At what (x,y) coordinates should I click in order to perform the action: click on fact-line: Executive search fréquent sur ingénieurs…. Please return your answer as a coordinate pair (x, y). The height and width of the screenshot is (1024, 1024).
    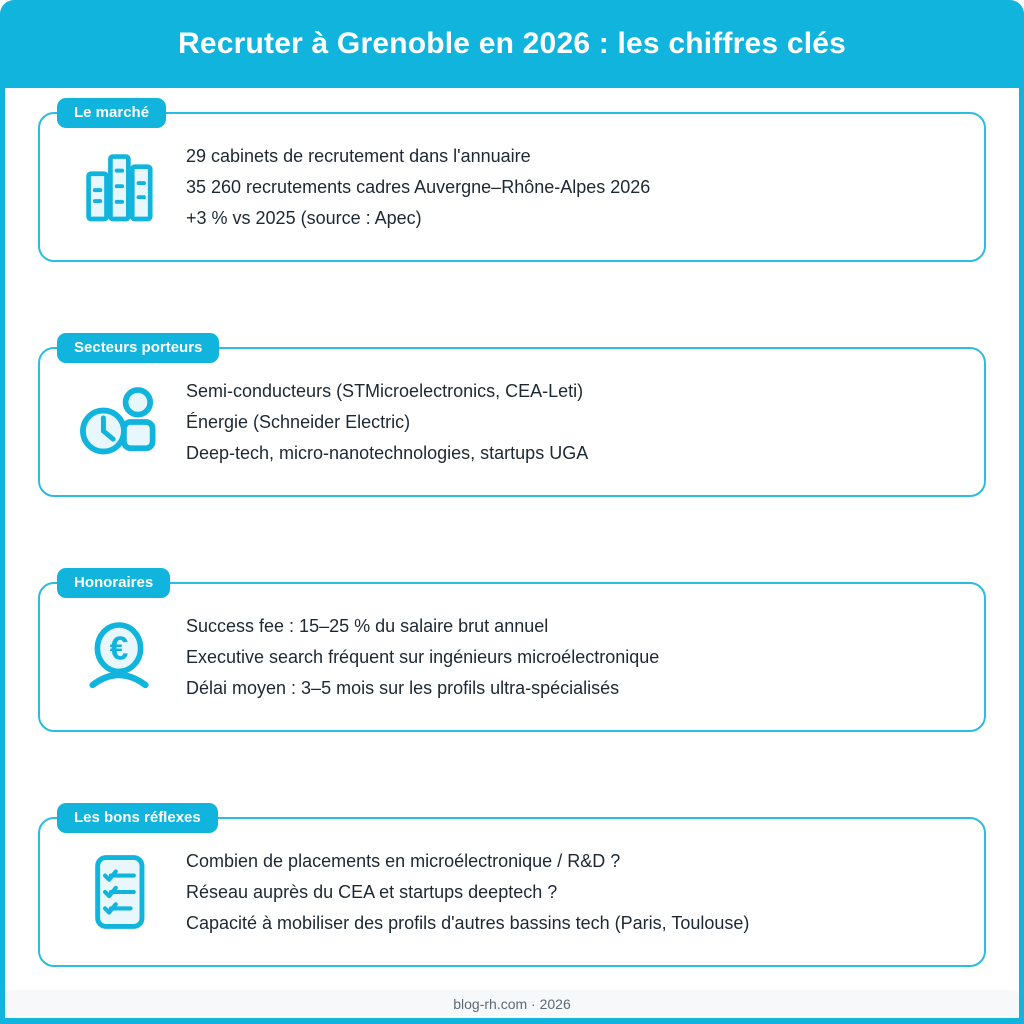
    Looking at the image, I should click on (423, 656).